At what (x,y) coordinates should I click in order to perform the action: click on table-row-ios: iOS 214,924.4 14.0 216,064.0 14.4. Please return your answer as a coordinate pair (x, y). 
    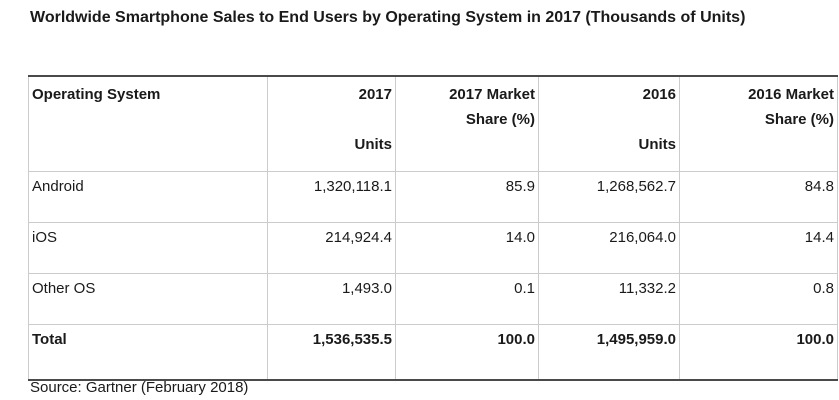
    Looking at the image, I should click on (433, 248).